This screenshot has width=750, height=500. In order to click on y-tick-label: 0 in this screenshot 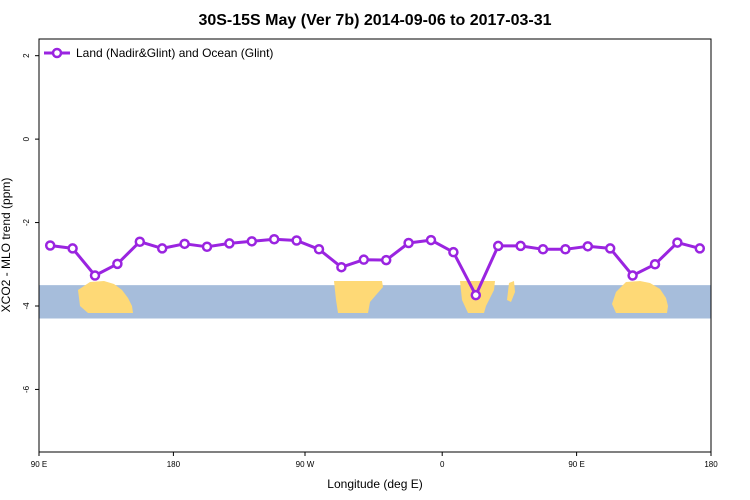, I will do `click(26, 138)`.